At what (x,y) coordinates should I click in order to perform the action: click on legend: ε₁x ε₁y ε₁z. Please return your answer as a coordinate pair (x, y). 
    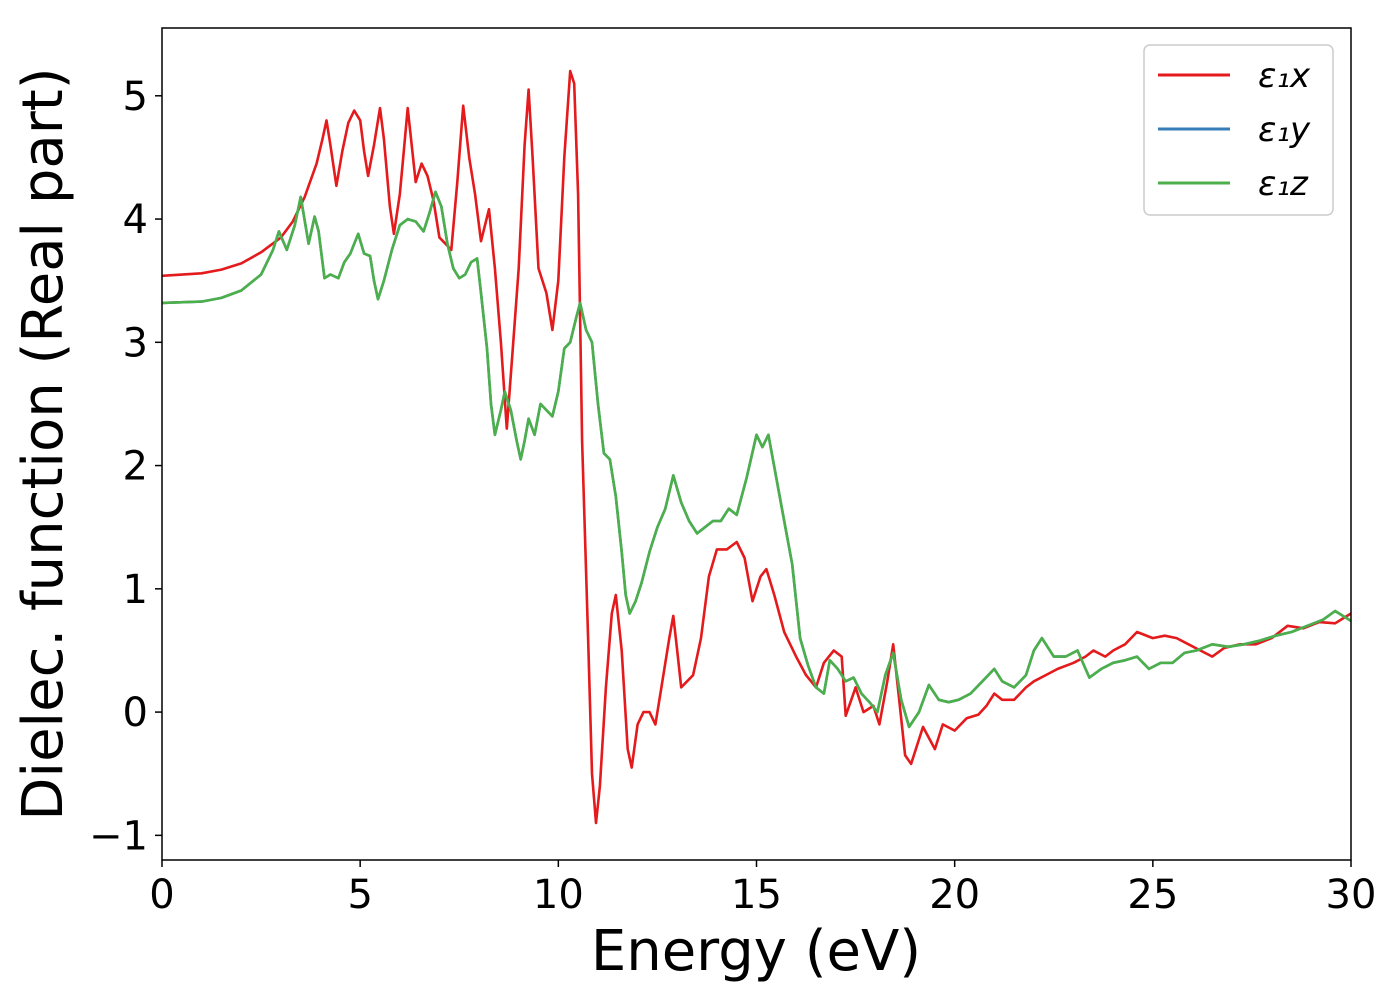
    Looking at the image, I should click on (1238, 130).